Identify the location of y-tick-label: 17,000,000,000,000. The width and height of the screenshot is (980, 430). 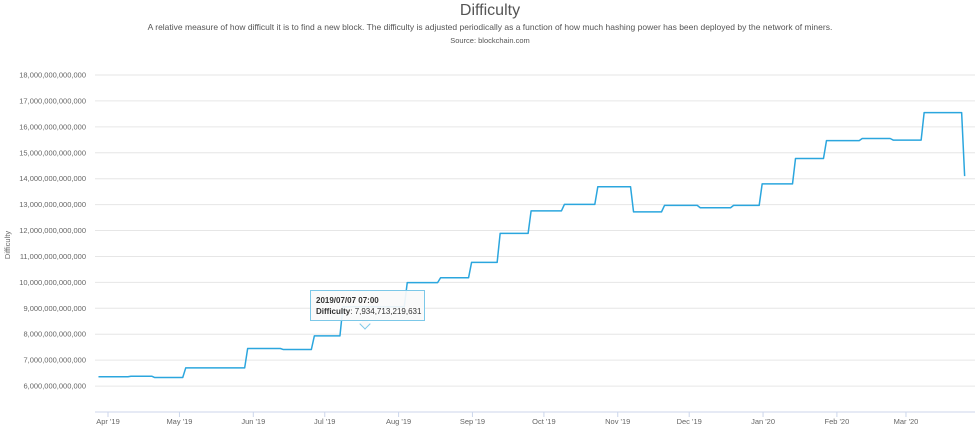
(52, 100).